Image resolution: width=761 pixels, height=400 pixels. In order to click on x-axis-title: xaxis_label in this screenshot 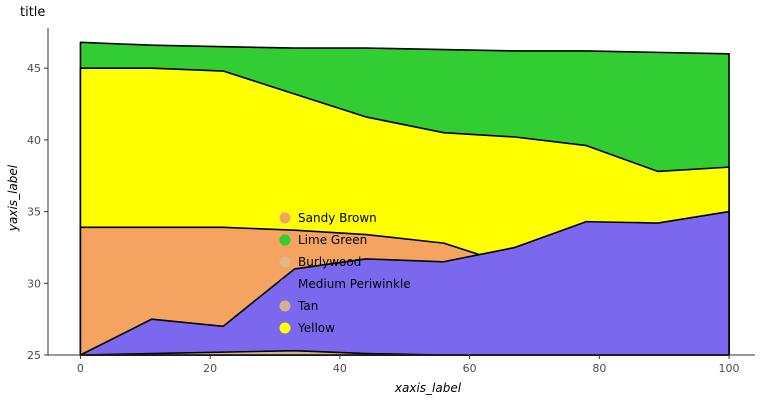, I will do `click(428, 388)`.